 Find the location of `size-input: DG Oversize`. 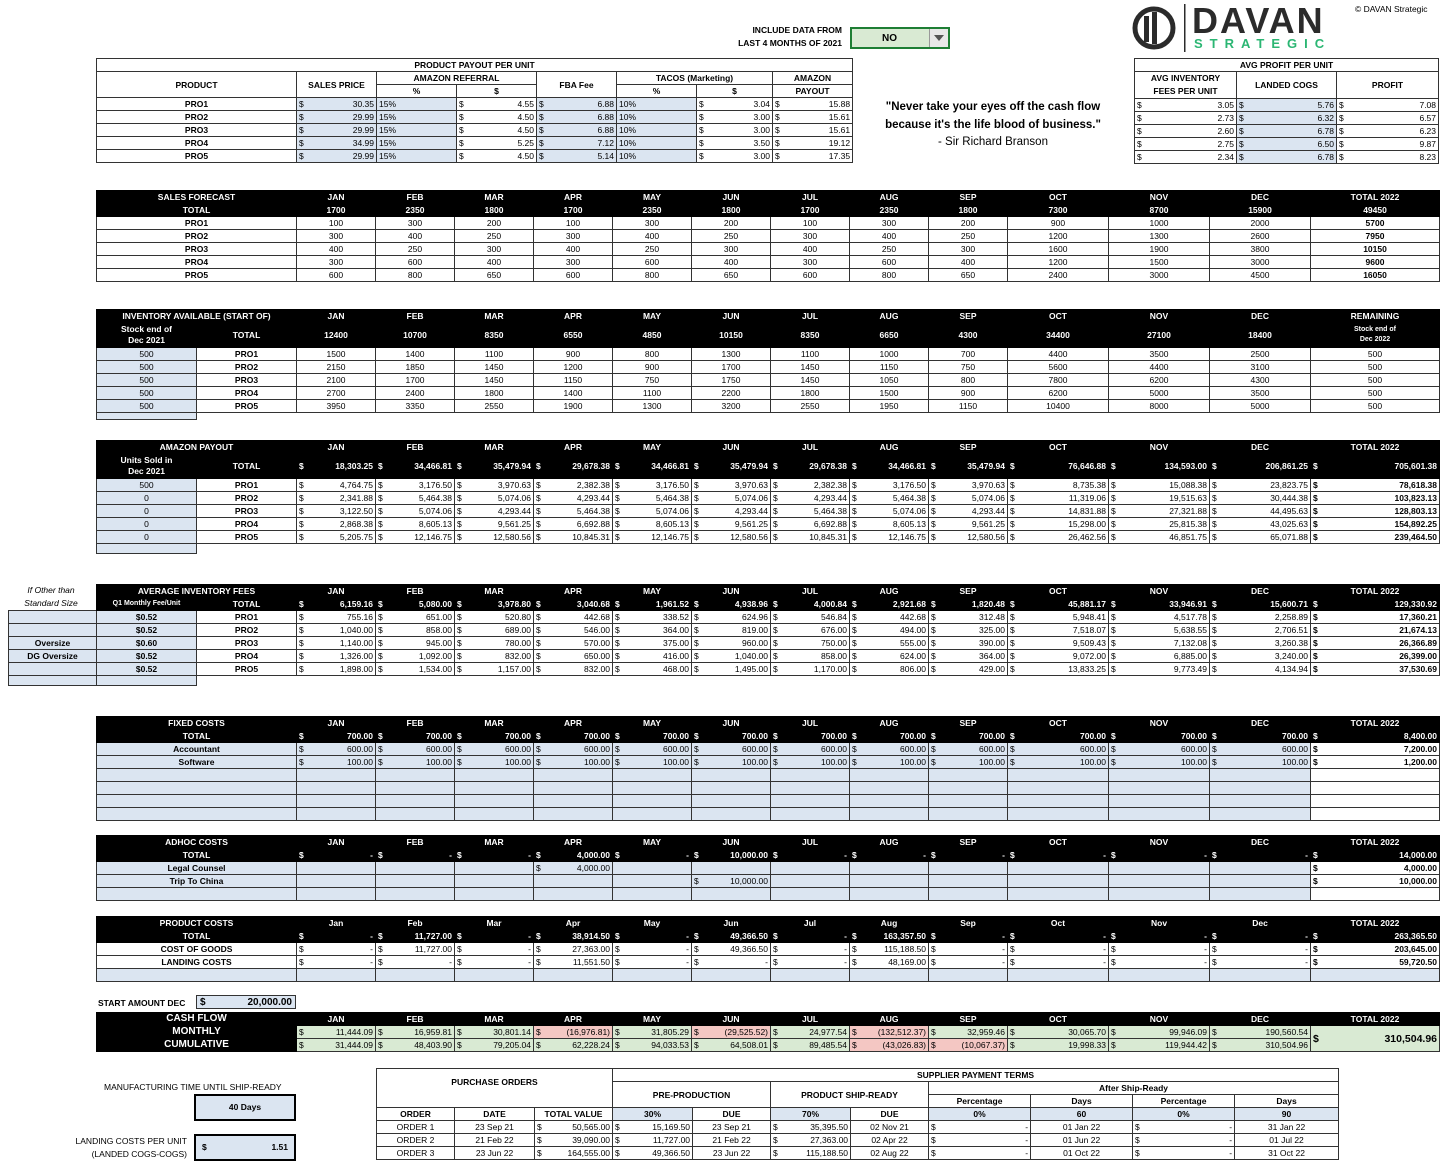

size-input: DG Oversize is located at coordinates (52, 656).